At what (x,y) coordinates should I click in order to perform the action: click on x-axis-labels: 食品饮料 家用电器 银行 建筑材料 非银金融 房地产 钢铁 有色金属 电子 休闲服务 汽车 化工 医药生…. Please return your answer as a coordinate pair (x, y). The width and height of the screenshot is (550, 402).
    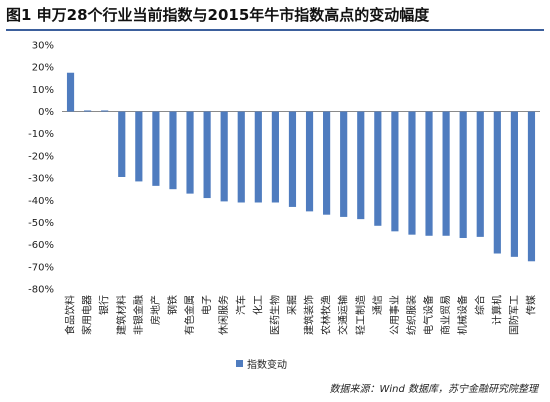
    Looking at the image, I should click on (301, 315).